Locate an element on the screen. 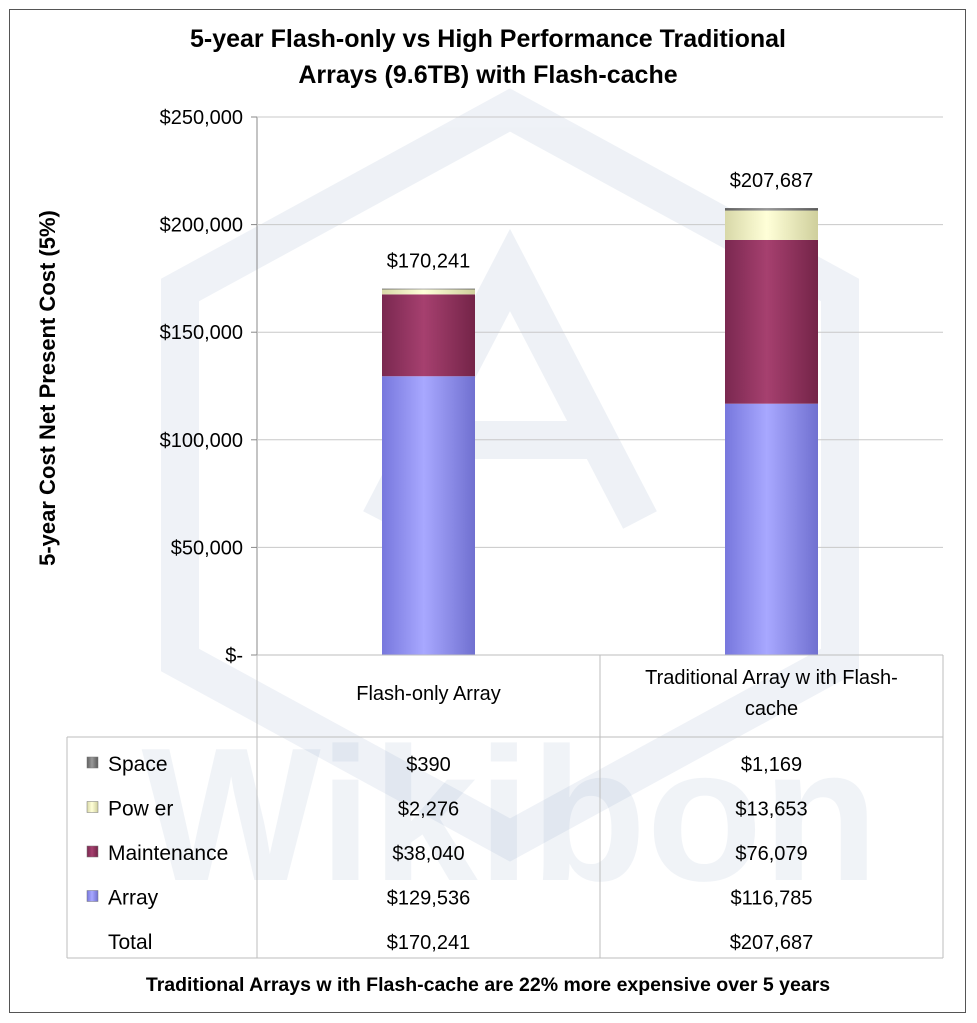 This screenshot has width=977, height=1023. category-label: cache is located at coordinates (771, 709).